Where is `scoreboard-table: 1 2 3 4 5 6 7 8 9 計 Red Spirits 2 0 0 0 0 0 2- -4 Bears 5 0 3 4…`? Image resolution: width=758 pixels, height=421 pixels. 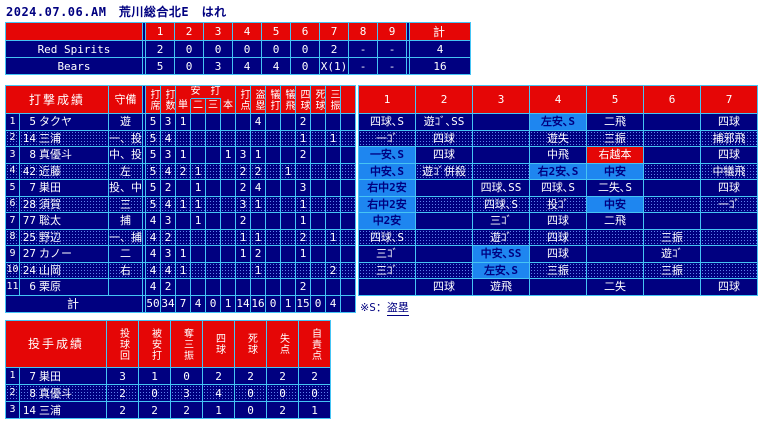 scoreboard-table: 1 2 3 4 5 6 7 8 9 計 Red Spirits 2 0 0 0 0 0 2- -4 Bears 5 0 3 4… is located at coordinates (238, 48).